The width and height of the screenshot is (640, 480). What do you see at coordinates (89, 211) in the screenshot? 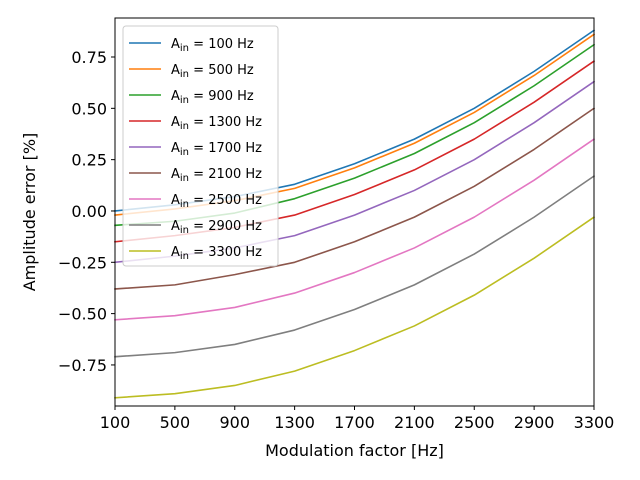
I see `y-tick-label: 0.00` at bounding box center [89, 211].